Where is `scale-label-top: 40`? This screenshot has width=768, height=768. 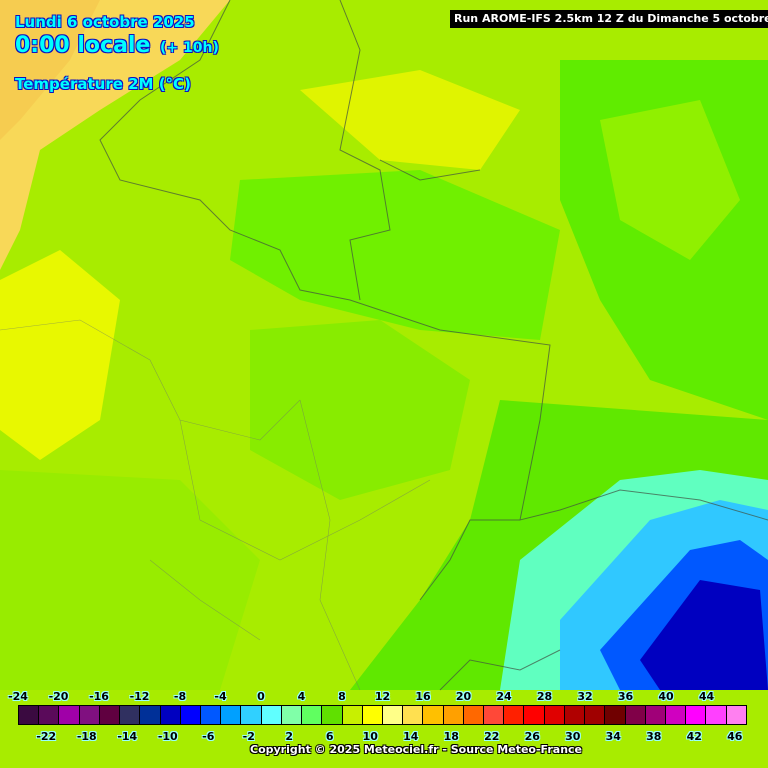 scale-label-top: 40 is located at coordinates (666, 696).